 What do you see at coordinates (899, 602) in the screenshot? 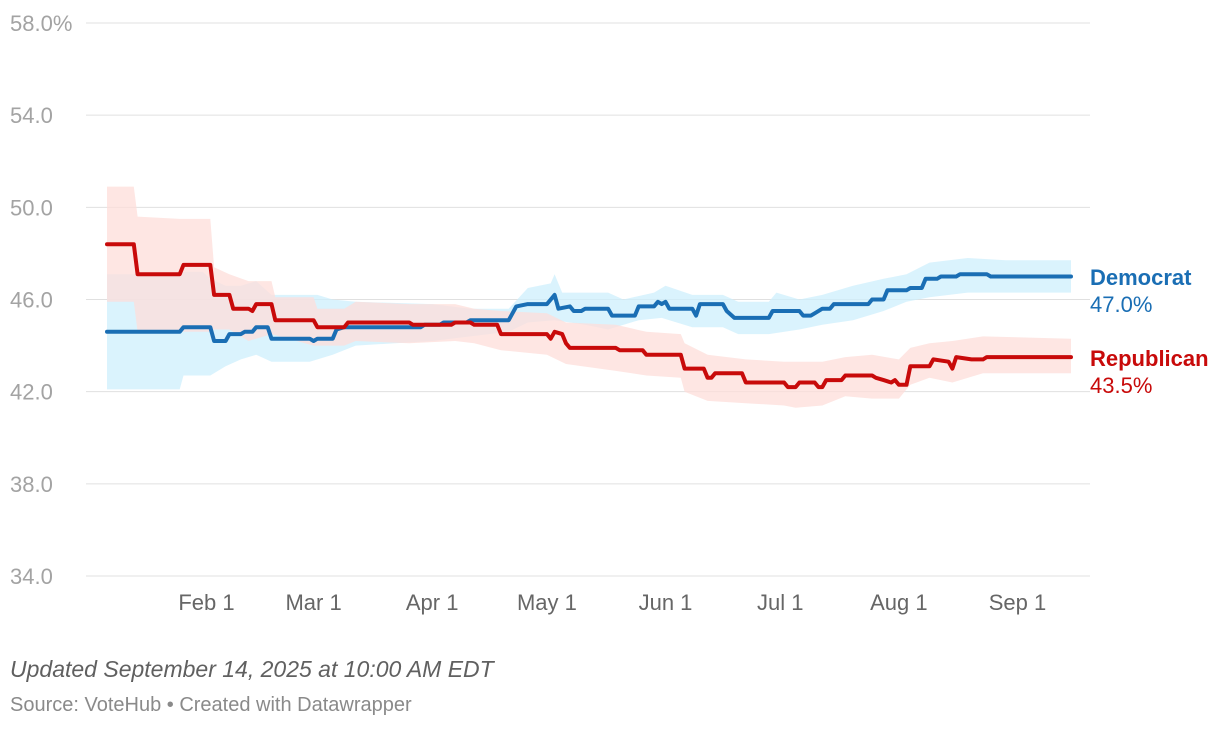
I see `x-tick-label-aug-1: Aug 1` at bounding box center [899, 602].